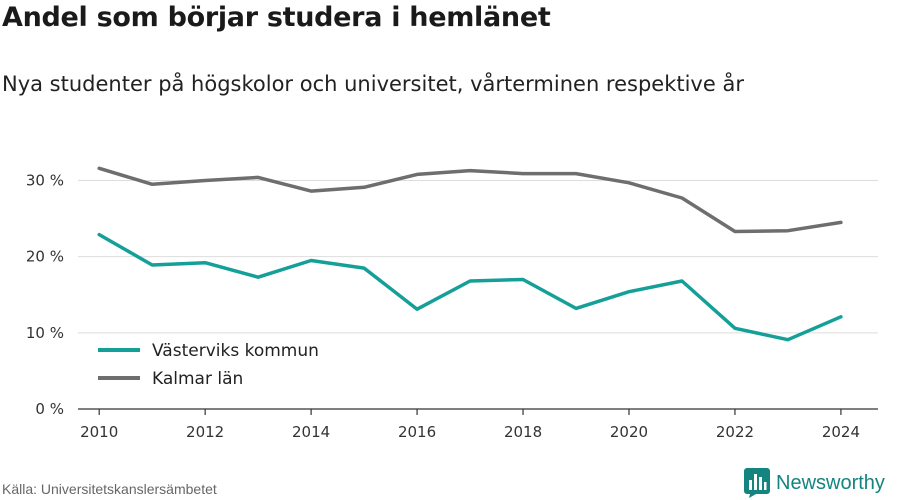 The image size is (900, 500). I want to click on y-tick-label: 10 %, so click(45, 333).